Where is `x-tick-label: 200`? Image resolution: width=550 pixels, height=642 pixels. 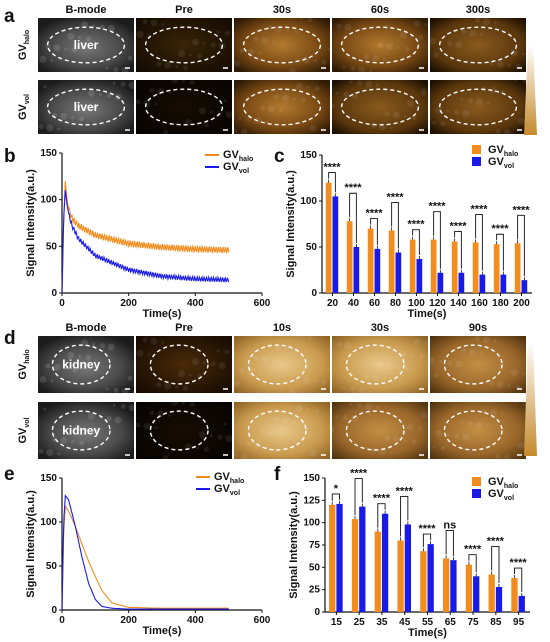
x-tick-label: 200 is located at coordinates (128, 620).